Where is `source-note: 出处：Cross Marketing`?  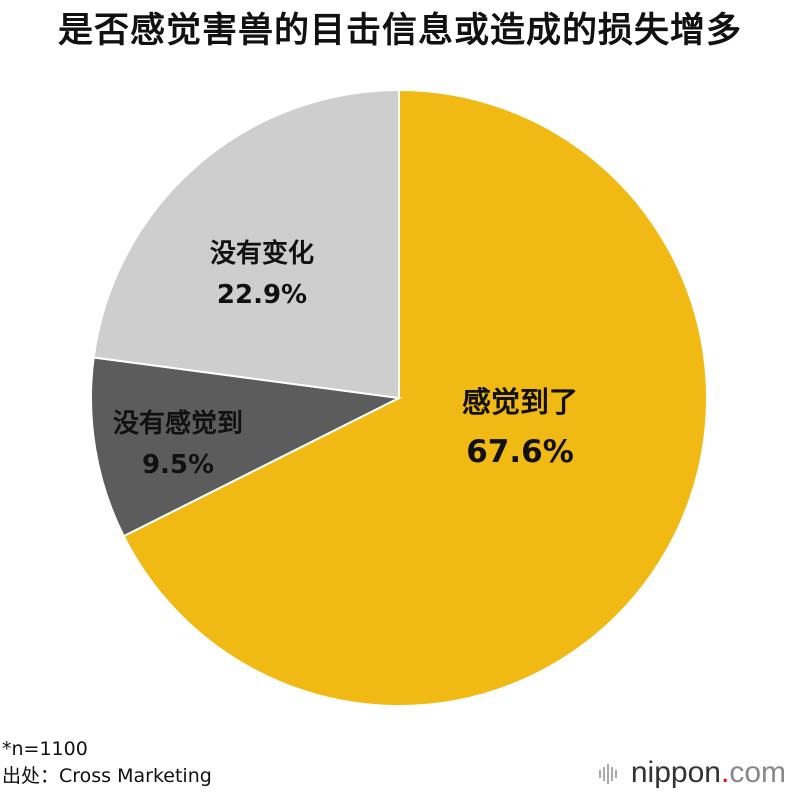
source-note: 出处：Cross Marketing is located at coordinates (107, 776).